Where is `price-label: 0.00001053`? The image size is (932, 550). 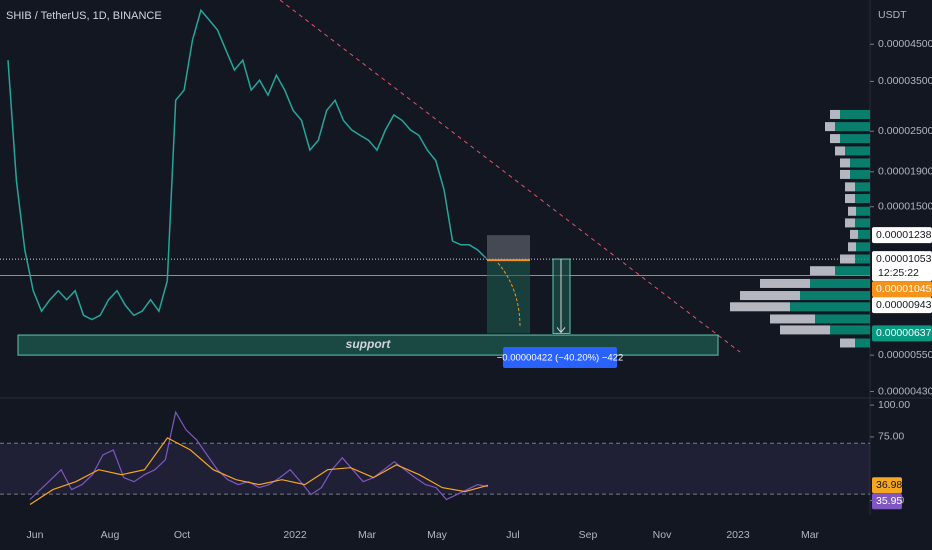
price-label: 0.00001053 is located at coordinates (904, 259).